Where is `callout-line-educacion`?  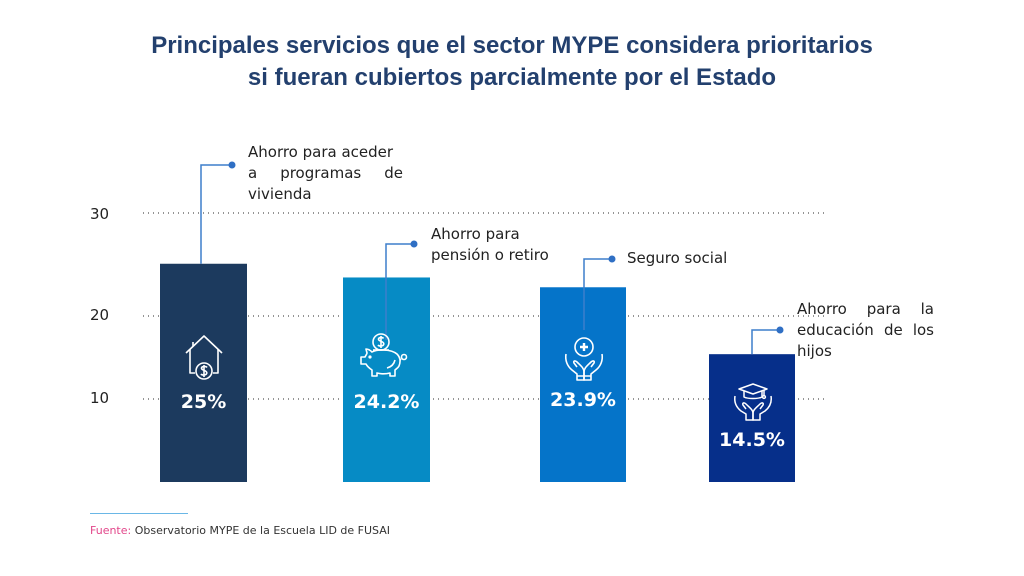
callout-line-educacion is located at coordinates (765, 342).